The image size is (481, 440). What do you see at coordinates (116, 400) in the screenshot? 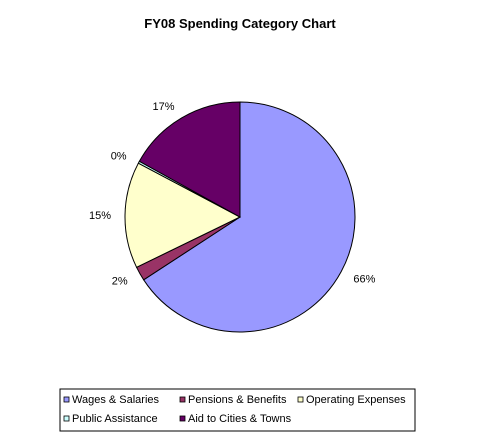
I see `legend-label-wages-and-salaries: Wages & Salaries` at bounding box center [116, 400].